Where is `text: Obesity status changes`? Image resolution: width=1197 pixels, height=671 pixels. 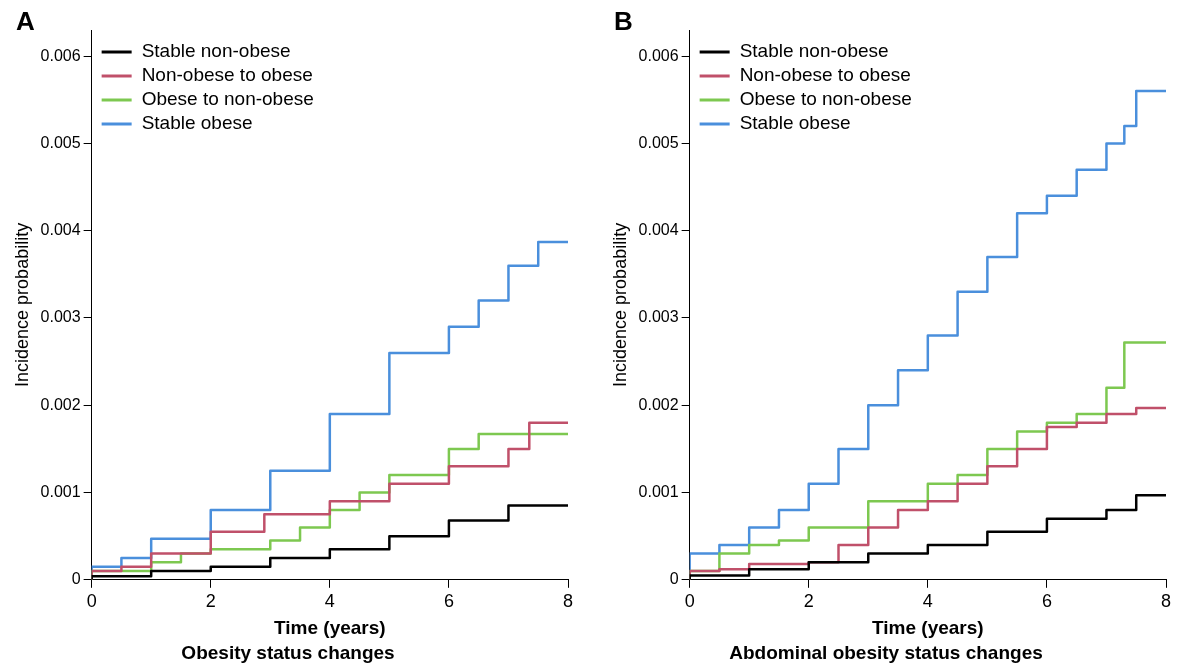
text: Obesity status changes is located at coordinates (288, 652).